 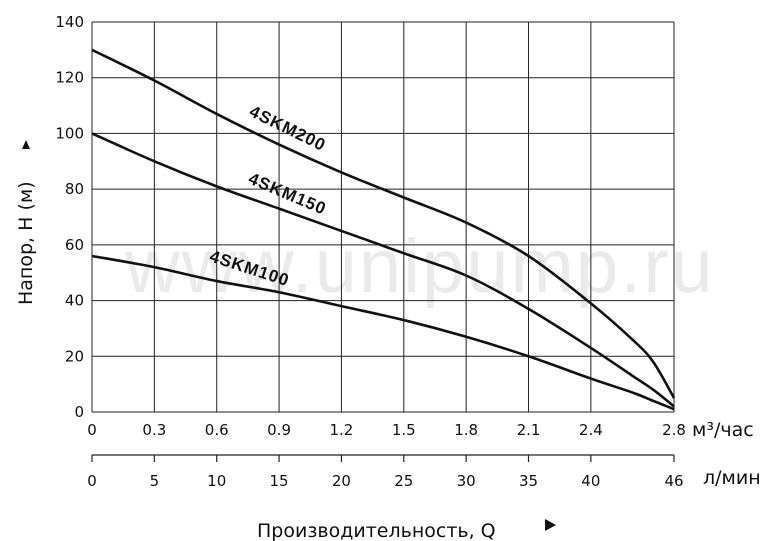 I want to click on x-tick-labels: 0 0.3 0.6 0.9 1.2 1.5 1.8 2.1 2.4 2.8, so click(x=386, y=430).